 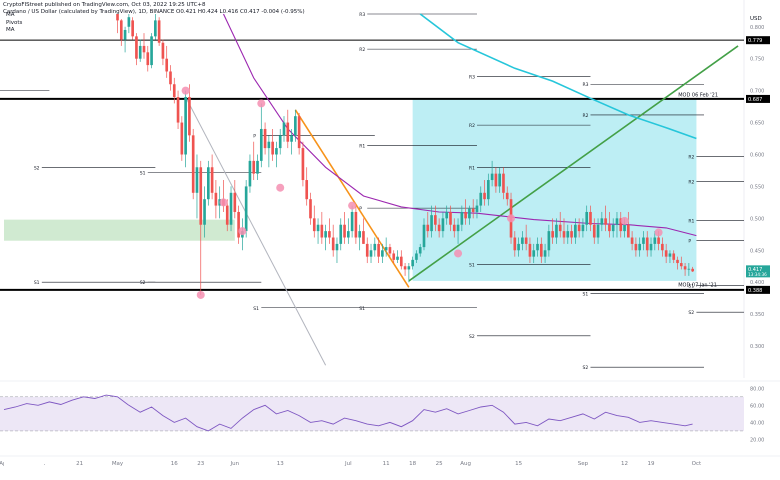 I want to click on rsi-axis-tick: 40.00, so click(x=757, y=423).